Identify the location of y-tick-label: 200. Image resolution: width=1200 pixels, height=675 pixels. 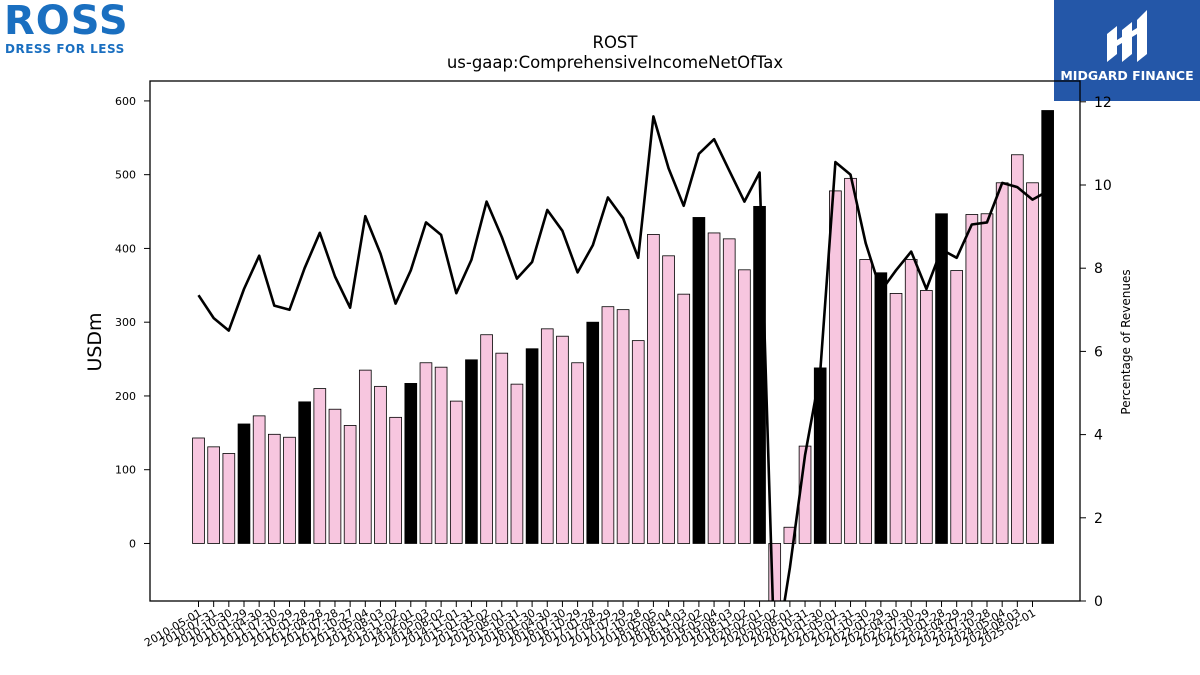
(125, 396).